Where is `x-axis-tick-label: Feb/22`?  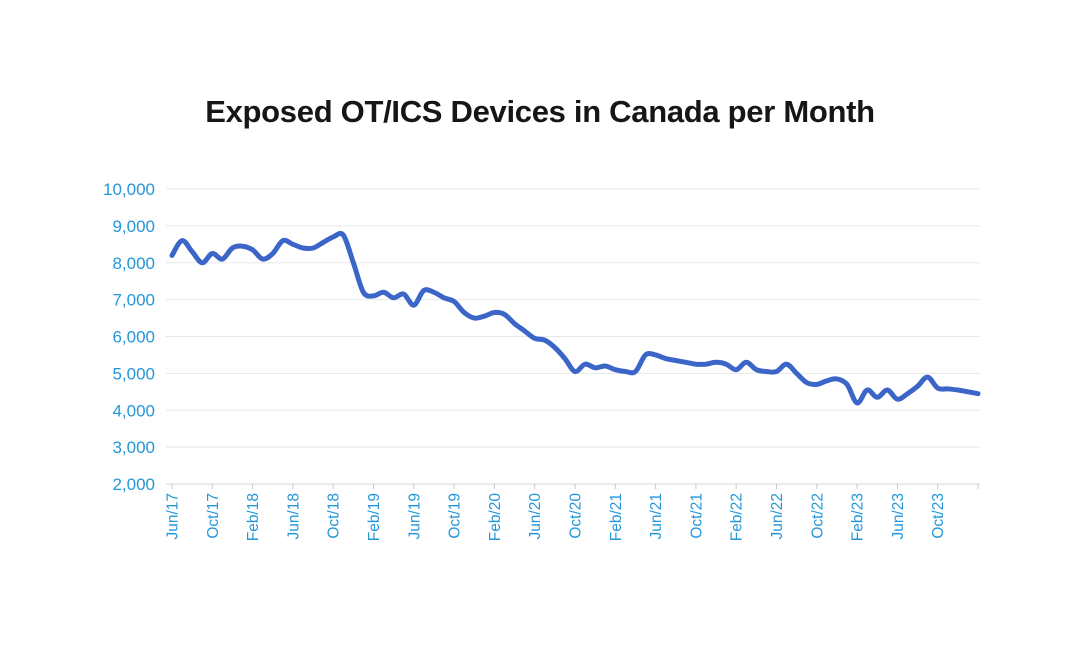 x-axis-tick-label: Feb/22 is located at coordinates (737, 517).